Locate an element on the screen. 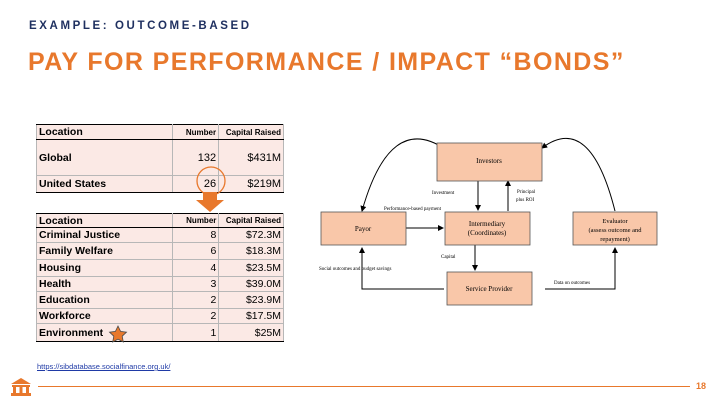 The width and height of the screenshot is (720, 405). cell-capital: $219M is located at coordinates (251, 184).